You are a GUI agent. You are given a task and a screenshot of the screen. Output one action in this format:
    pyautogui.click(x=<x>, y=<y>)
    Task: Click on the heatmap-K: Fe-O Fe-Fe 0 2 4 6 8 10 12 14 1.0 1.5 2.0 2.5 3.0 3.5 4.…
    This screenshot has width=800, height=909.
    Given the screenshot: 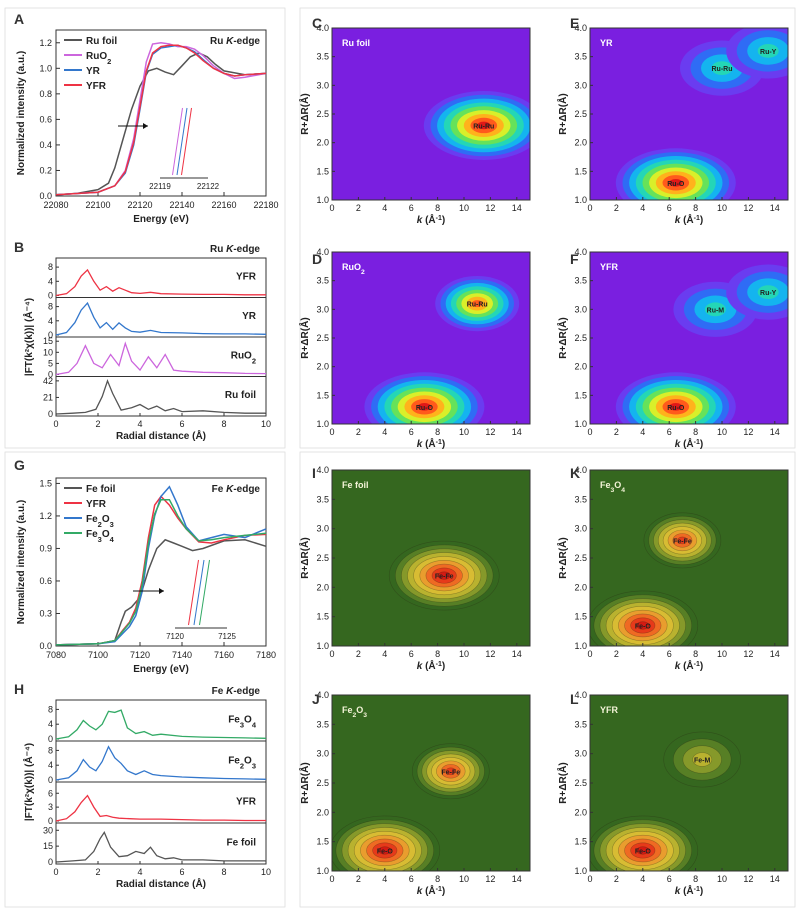 What is the action you would take?
    pyautogui.click(x=672, y=568)
    